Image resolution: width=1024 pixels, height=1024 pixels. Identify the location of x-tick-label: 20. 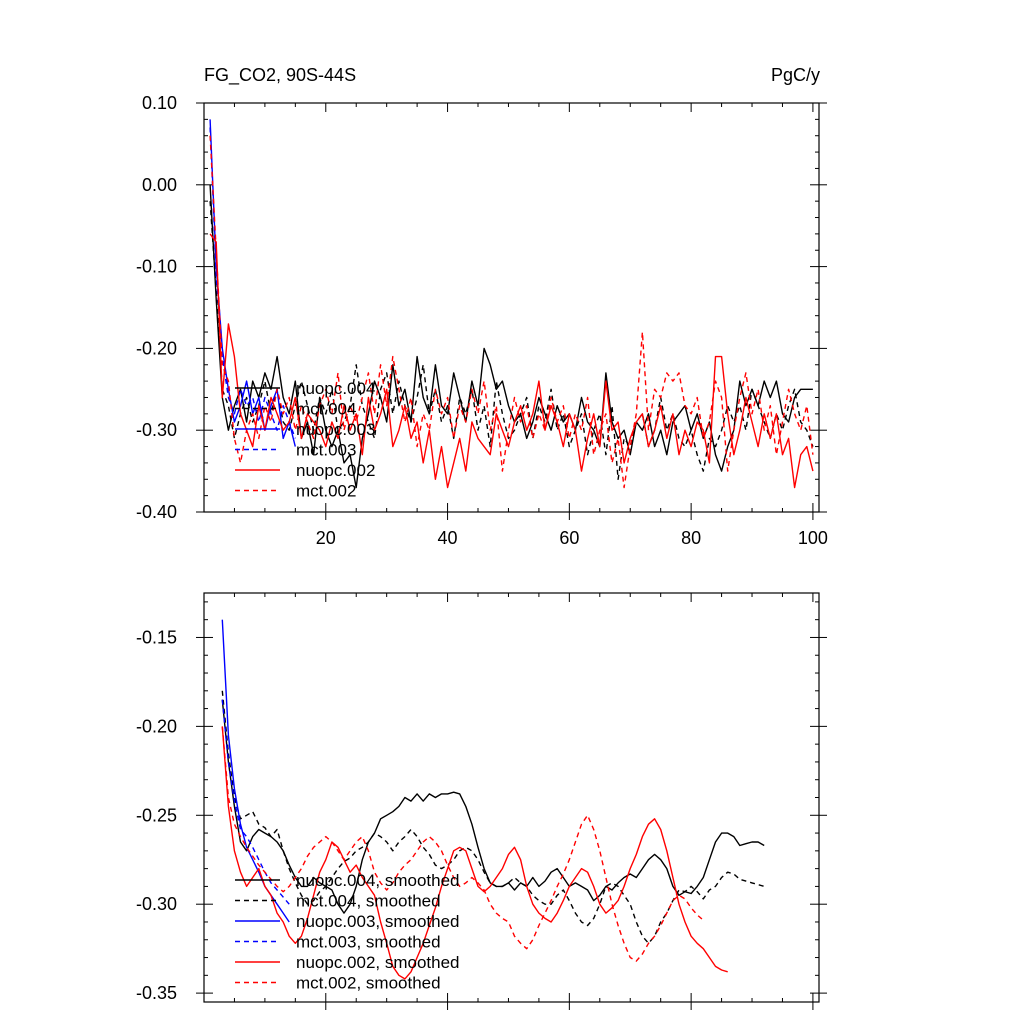
(326, 538).